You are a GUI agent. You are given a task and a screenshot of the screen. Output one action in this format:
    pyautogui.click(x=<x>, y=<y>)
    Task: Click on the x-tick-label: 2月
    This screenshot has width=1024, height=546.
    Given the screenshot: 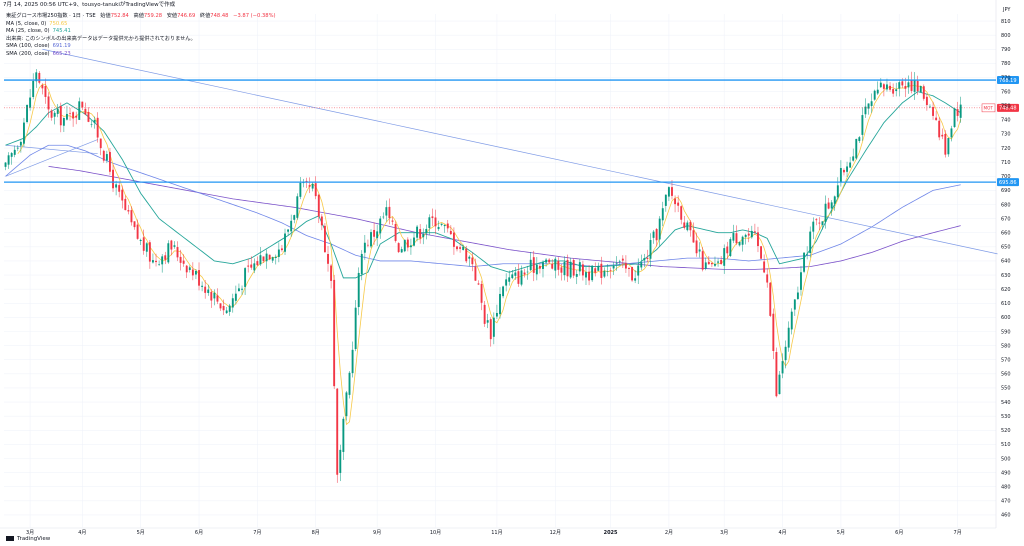 What is the action you would take?
    pyautogui.click(x=669, y=533)
    